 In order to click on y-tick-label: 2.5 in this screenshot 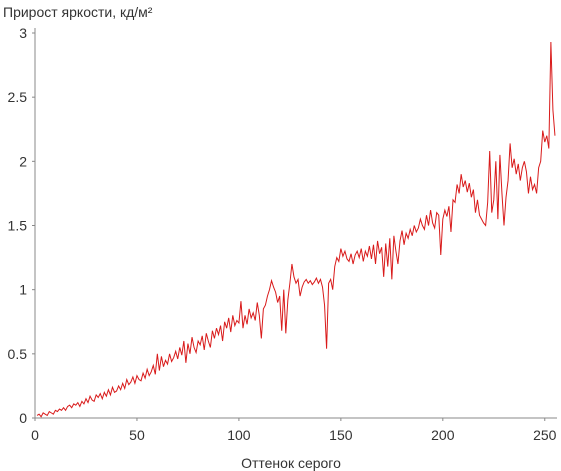, I will do `click(18, 97)`.